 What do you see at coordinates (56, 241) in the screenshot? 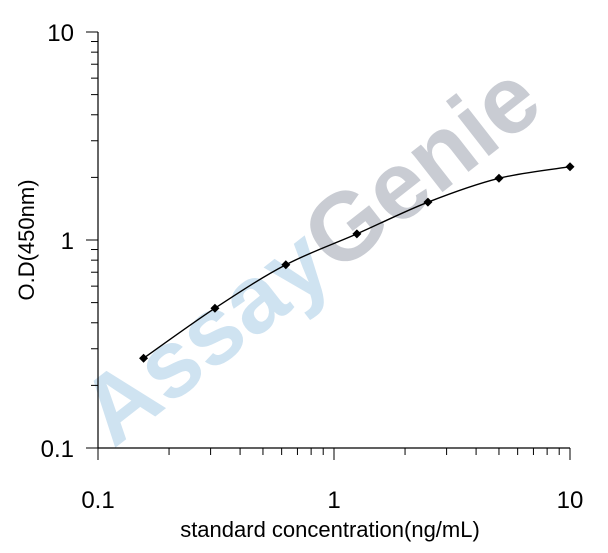
I see `y-axis: 10 1 0.1 O.D(450nm)` at bounding box center [56, 241].